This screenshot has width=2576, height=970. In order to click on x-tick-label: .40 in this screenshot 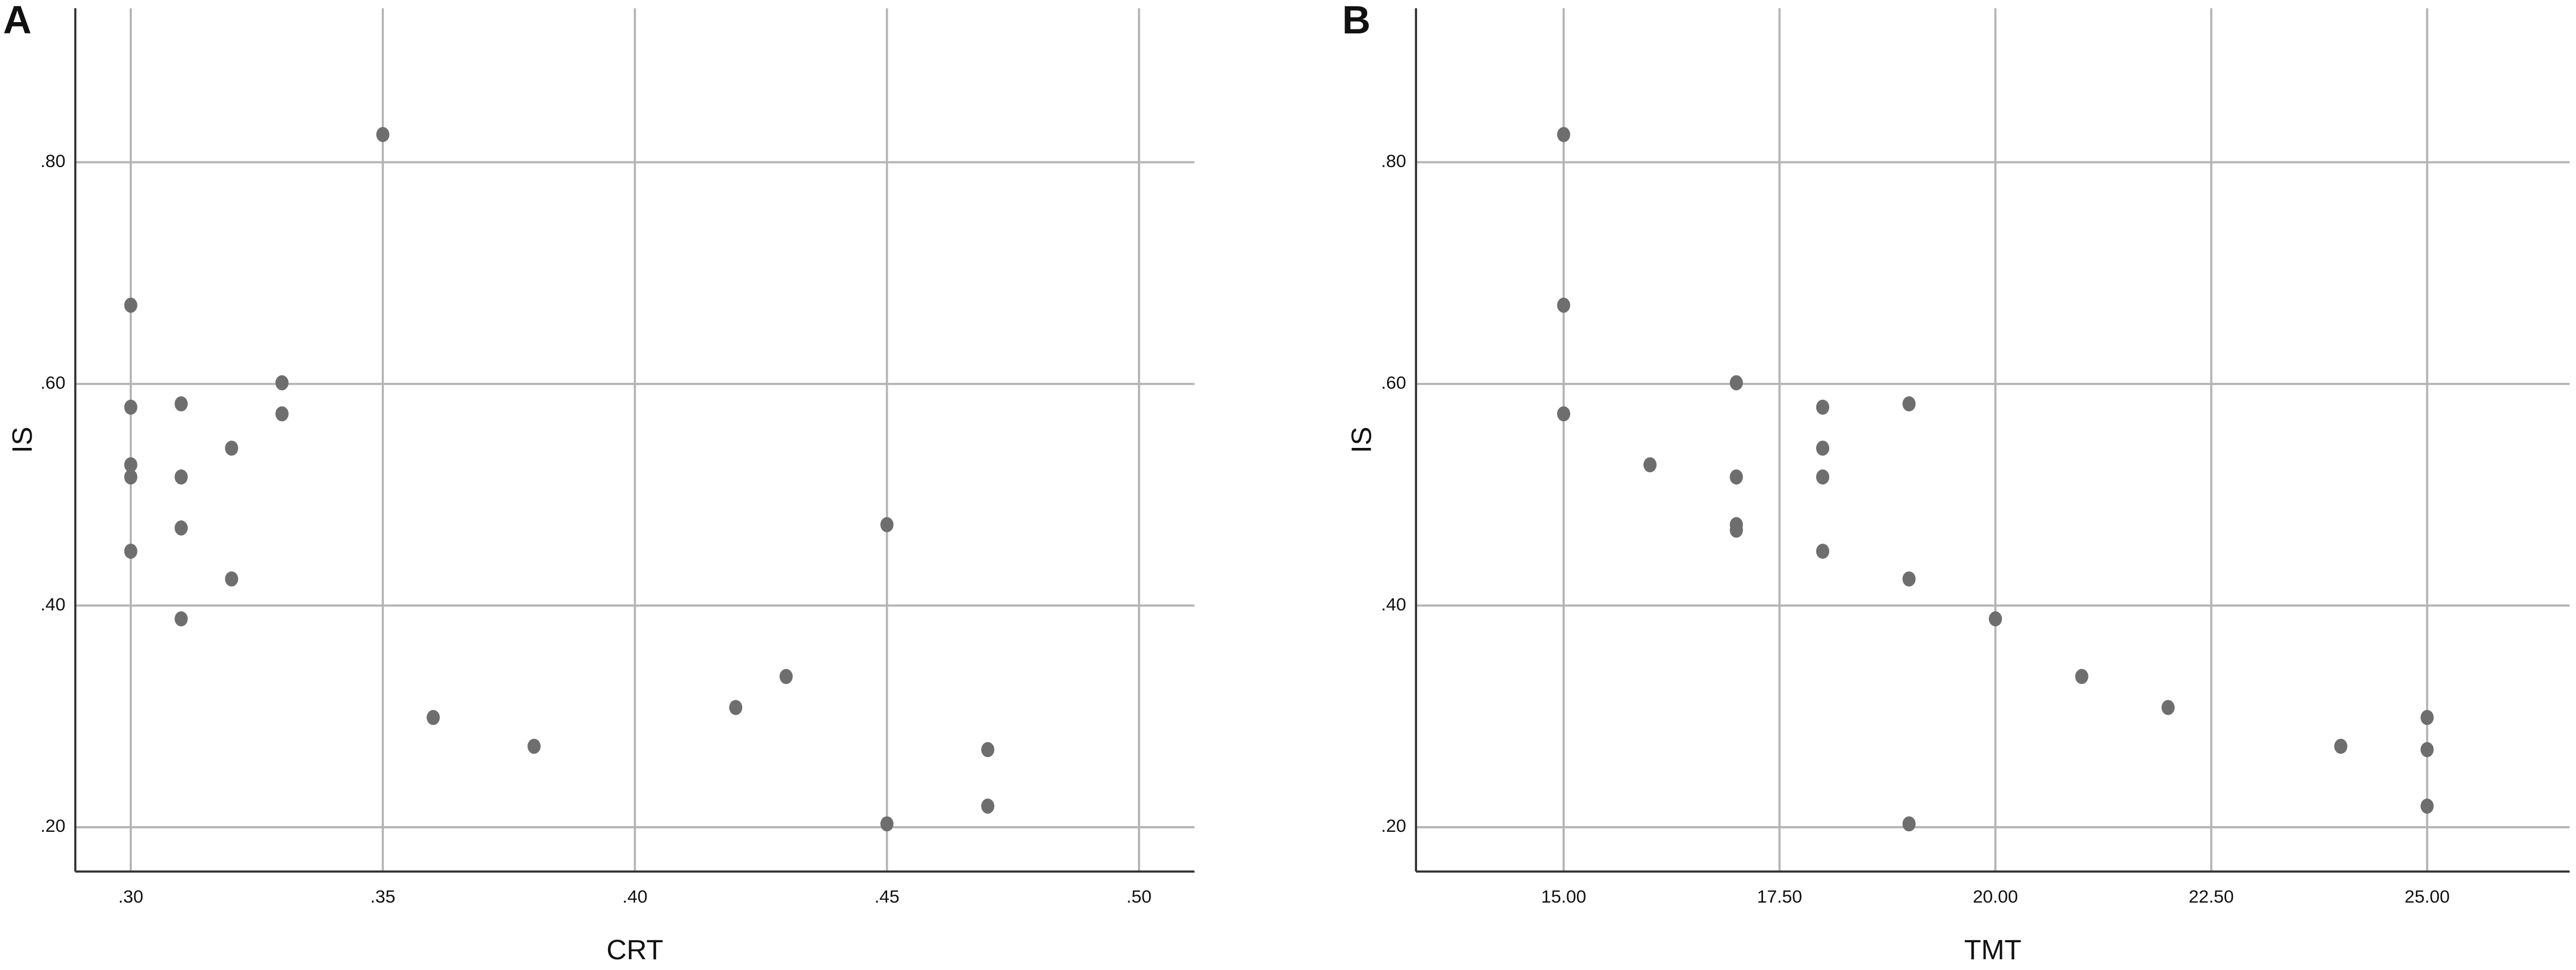, I will do `click(634, 897)`.